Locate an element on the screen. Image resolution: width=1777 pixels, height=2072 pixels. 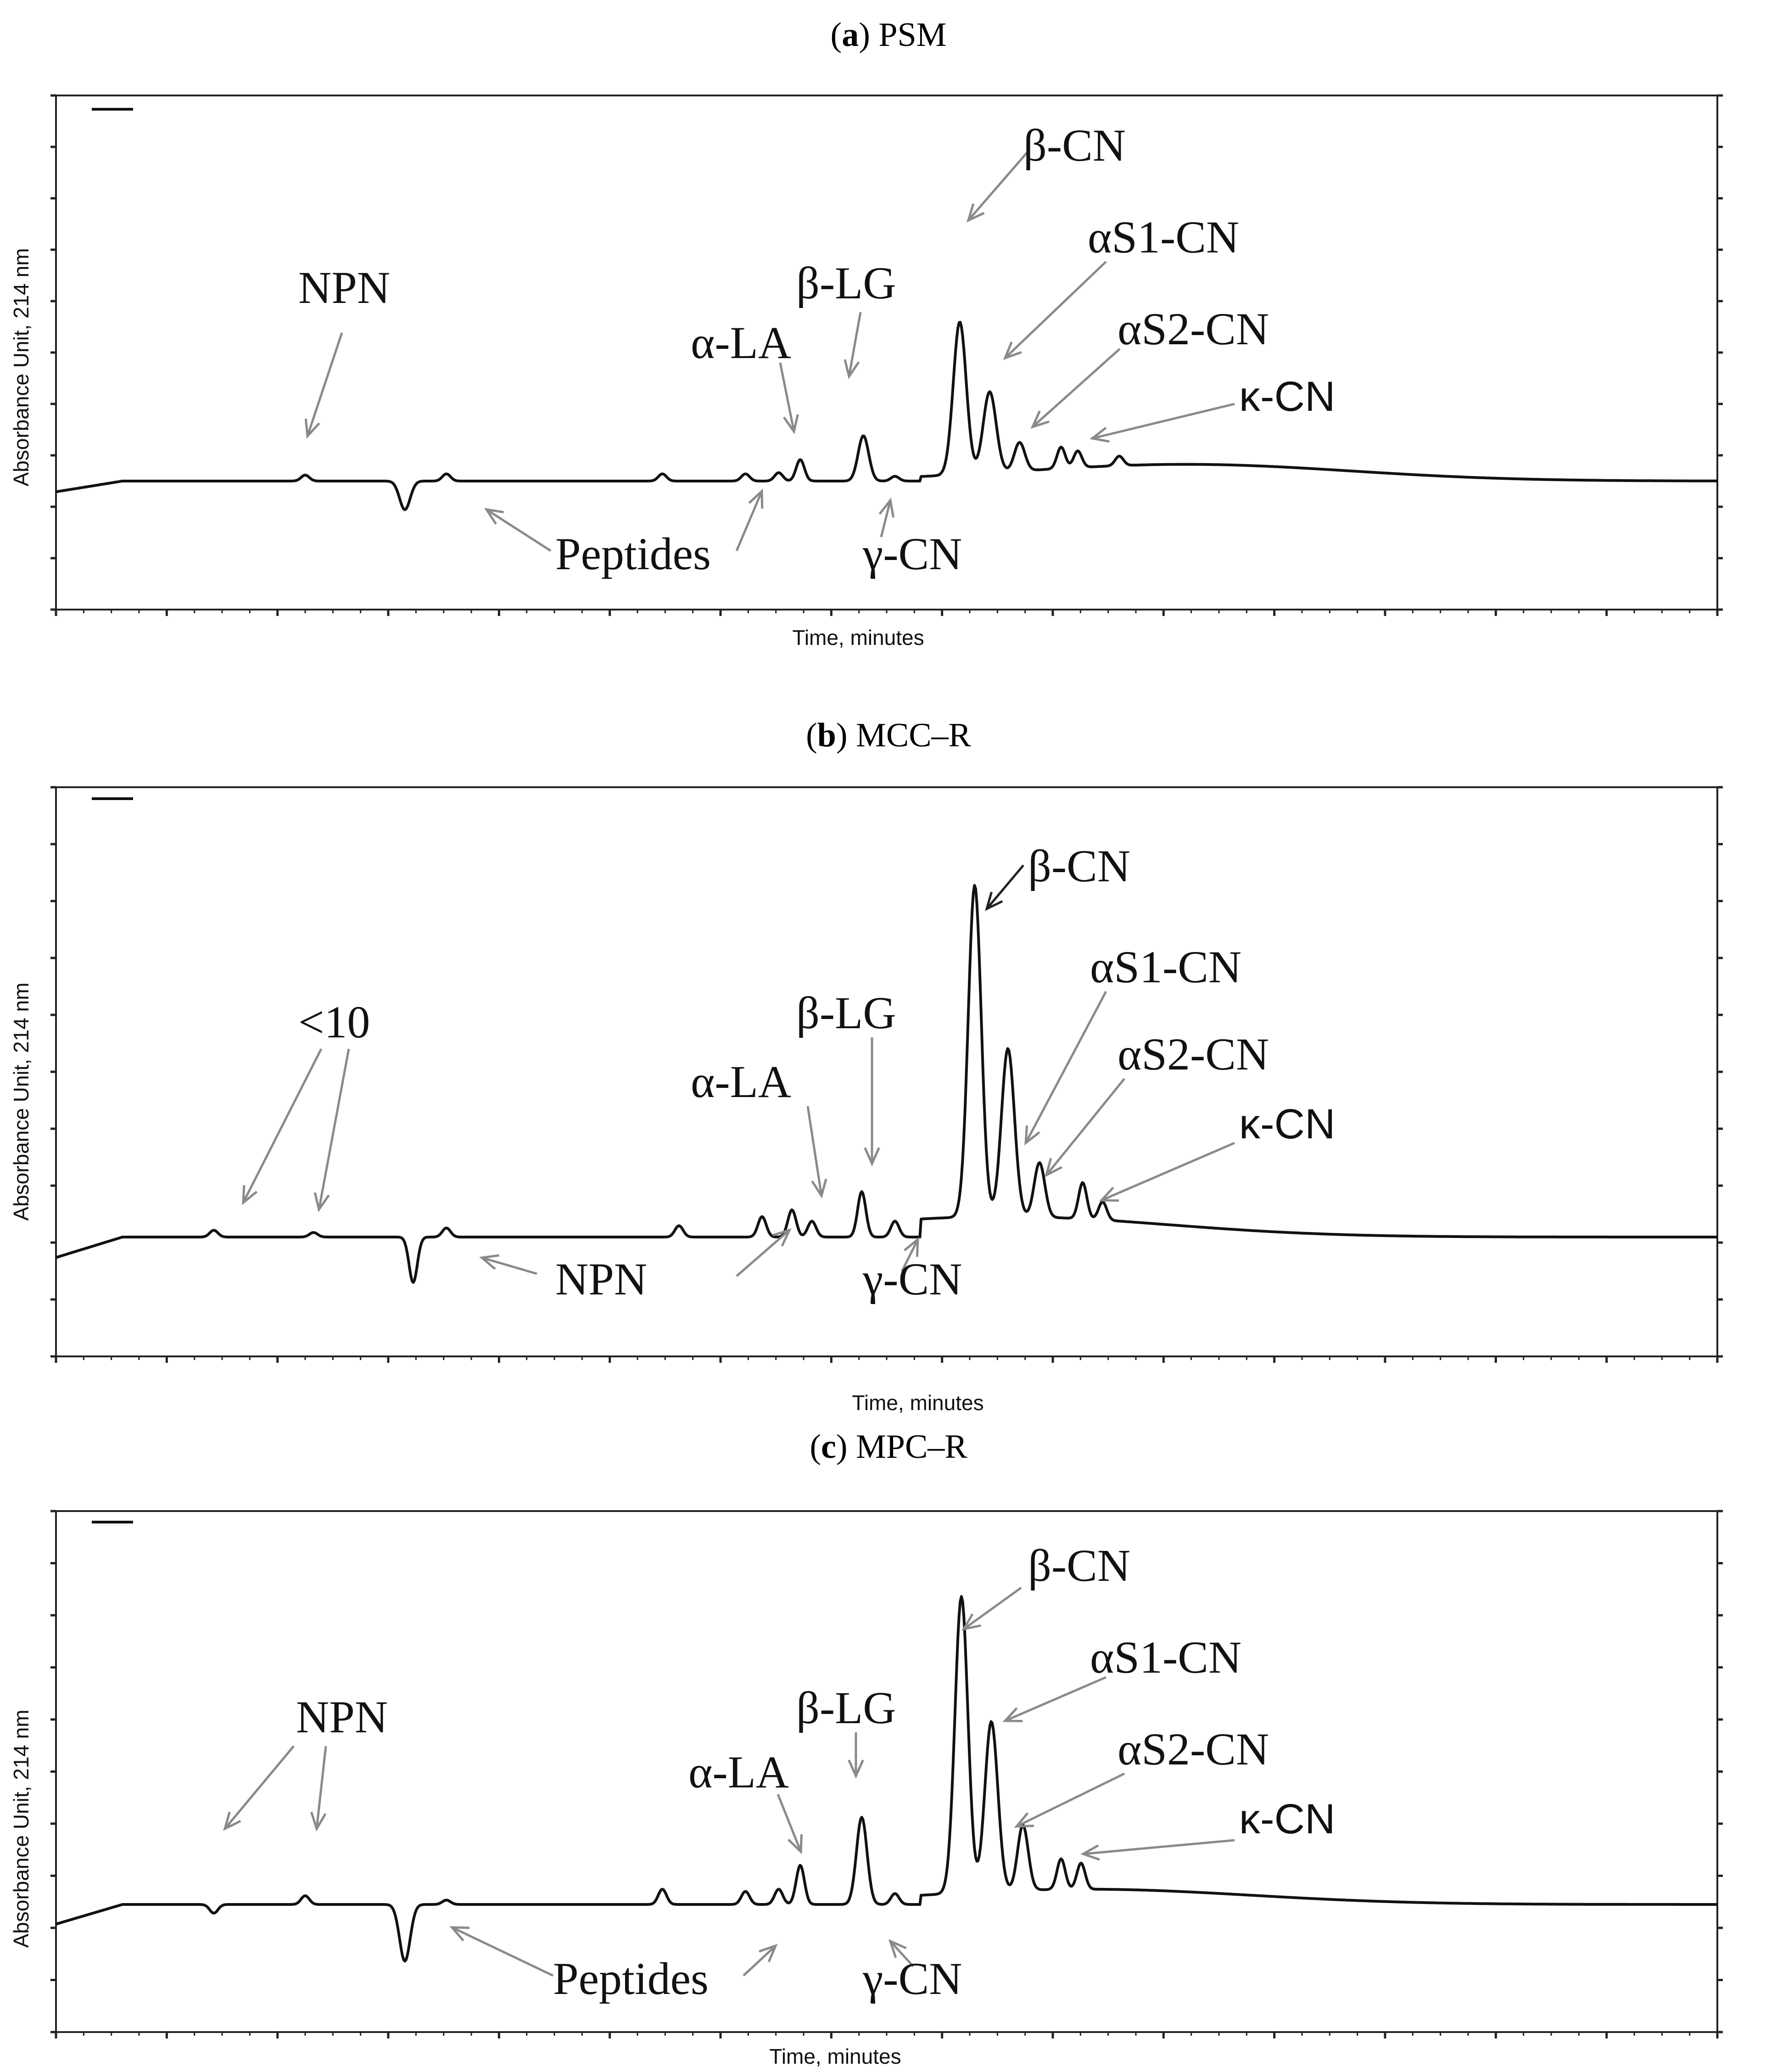
panel-a-title: (a) PSM is located at coordinates (888, 35).